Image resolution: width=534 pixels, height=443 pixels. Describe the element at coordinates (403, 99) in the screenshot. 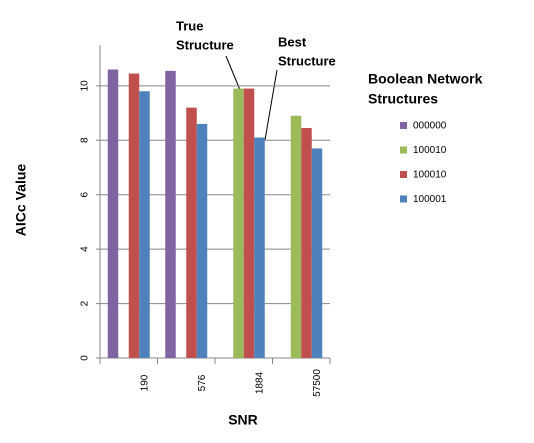

I see `legend-title: Structures` at that location.